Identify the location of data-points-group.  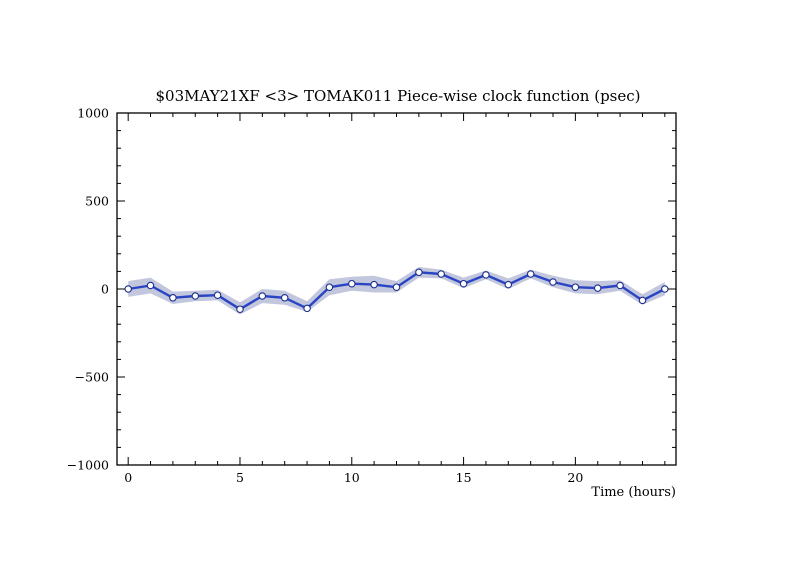
(396, 290).